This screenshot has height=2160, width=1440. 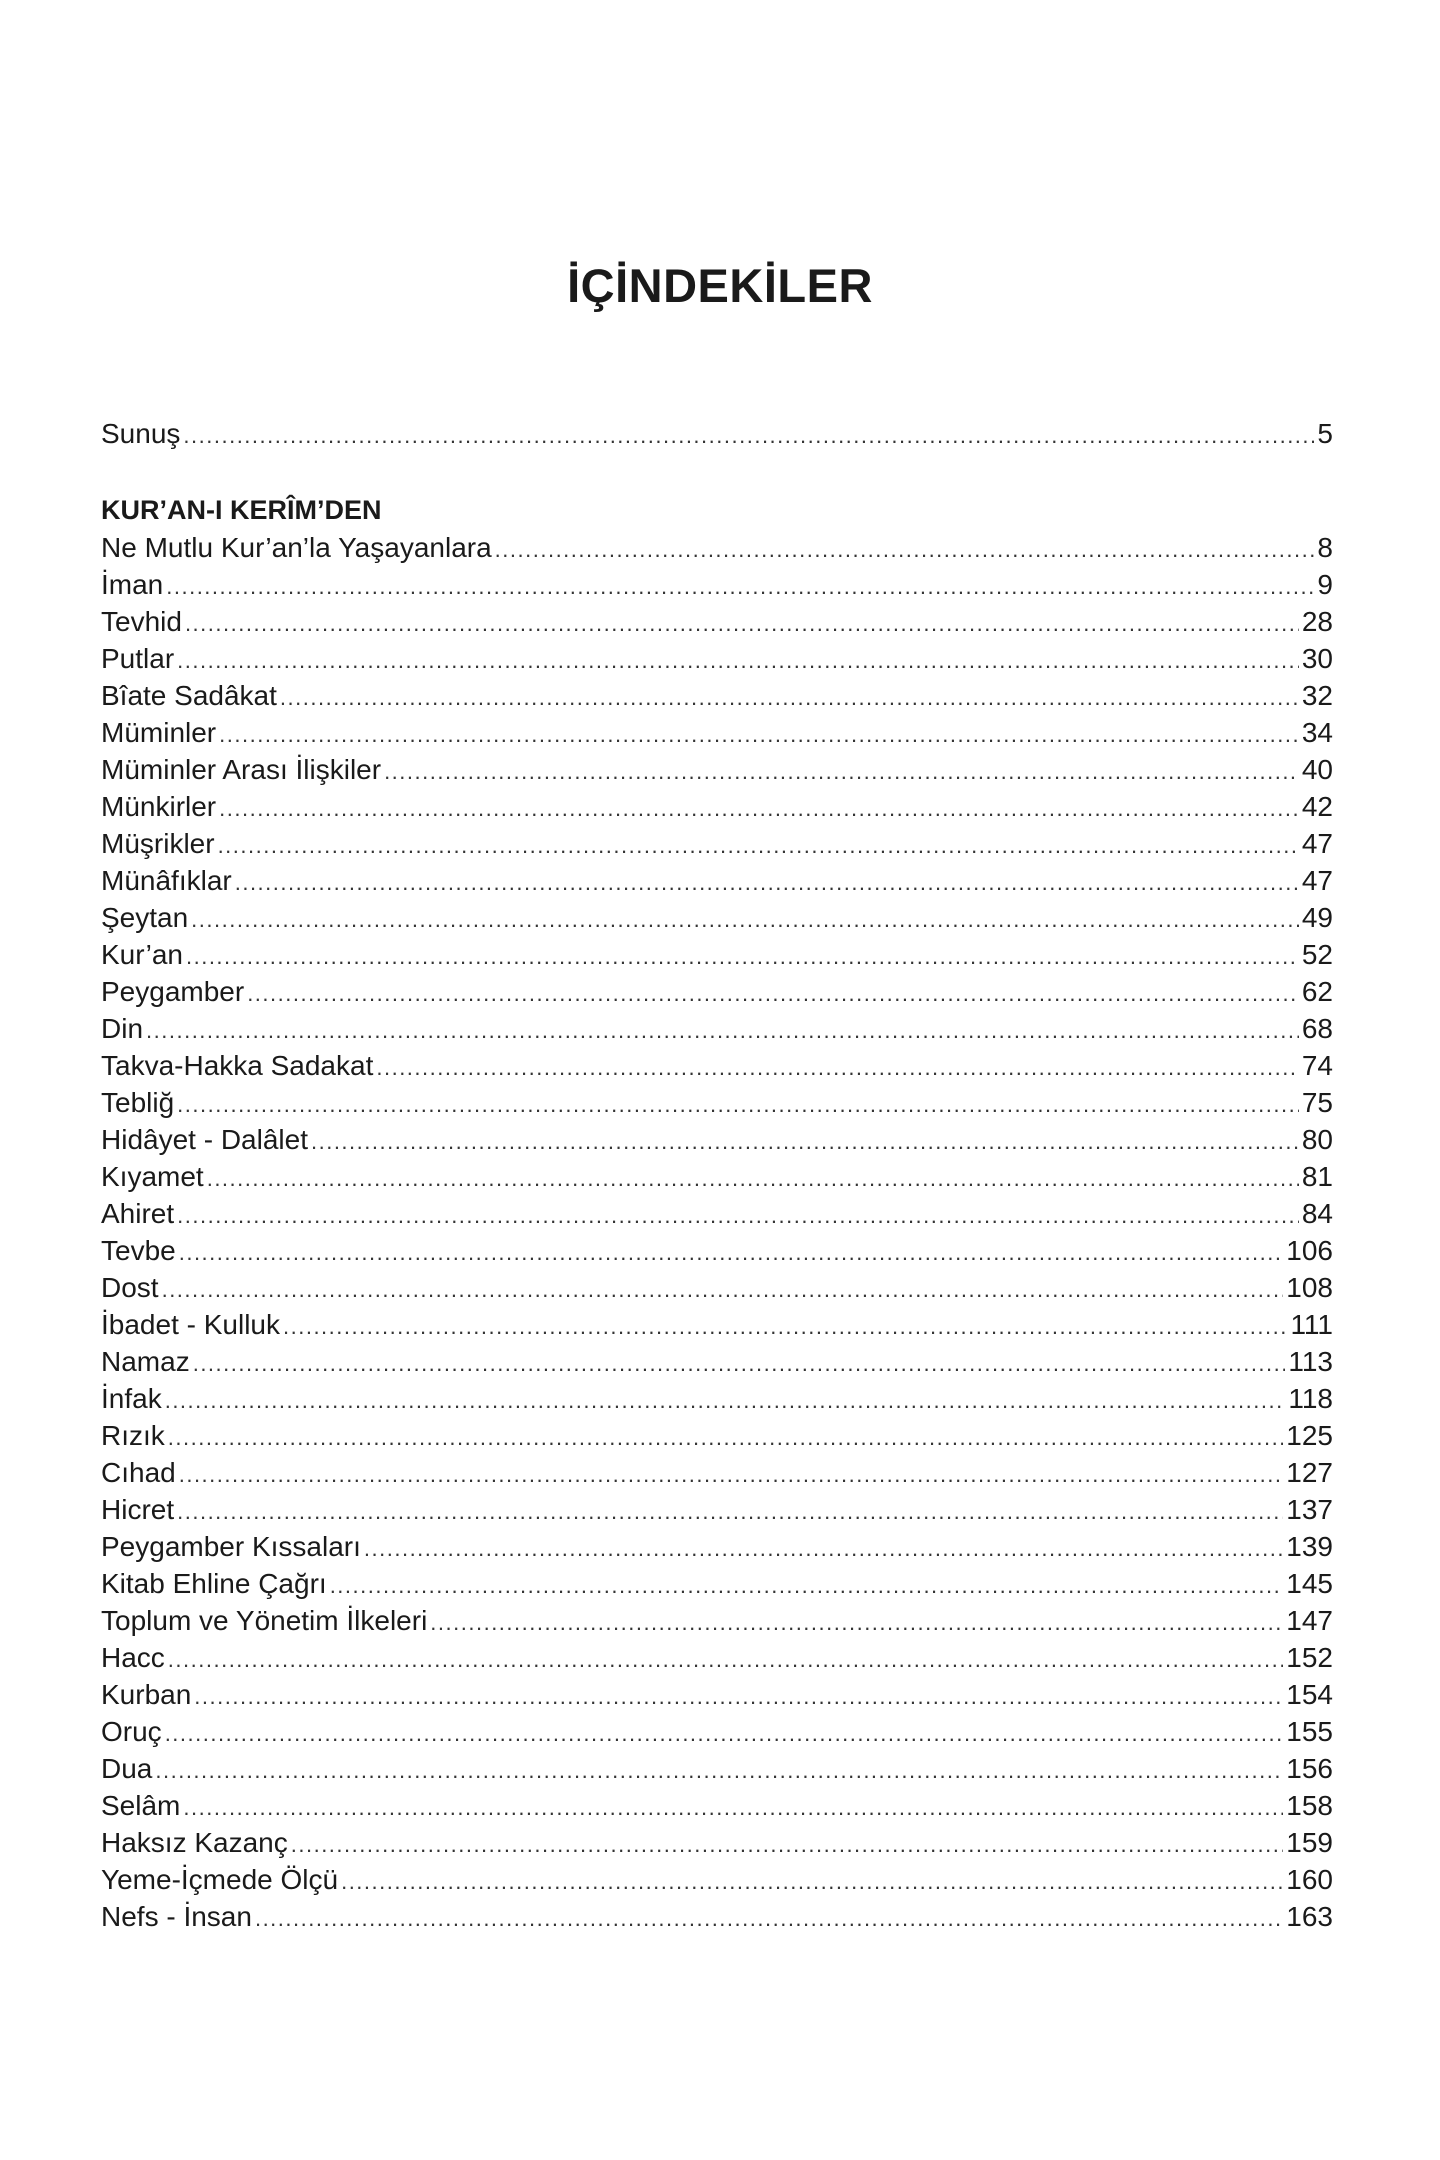 I want to click on toc-entry-label: İman, so click(x=132, y=584).